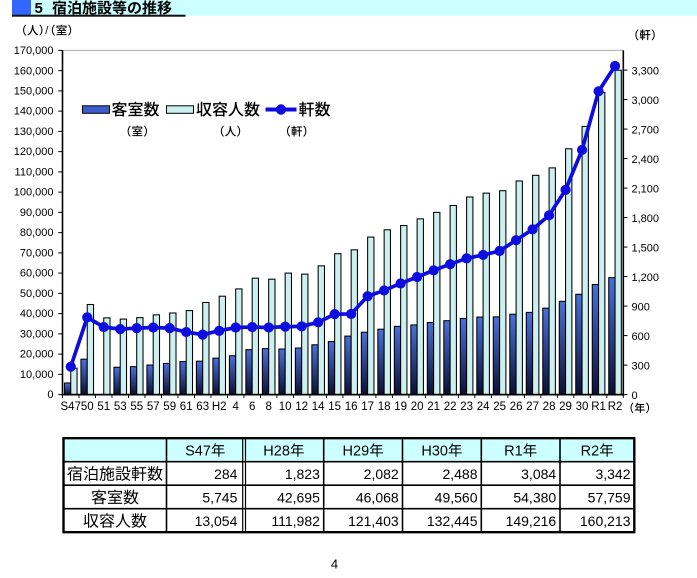  What do you see at coordinates (381, 474) in the screenshot?
I see `svg-text: 2,082` at bounding box center [381, 474].